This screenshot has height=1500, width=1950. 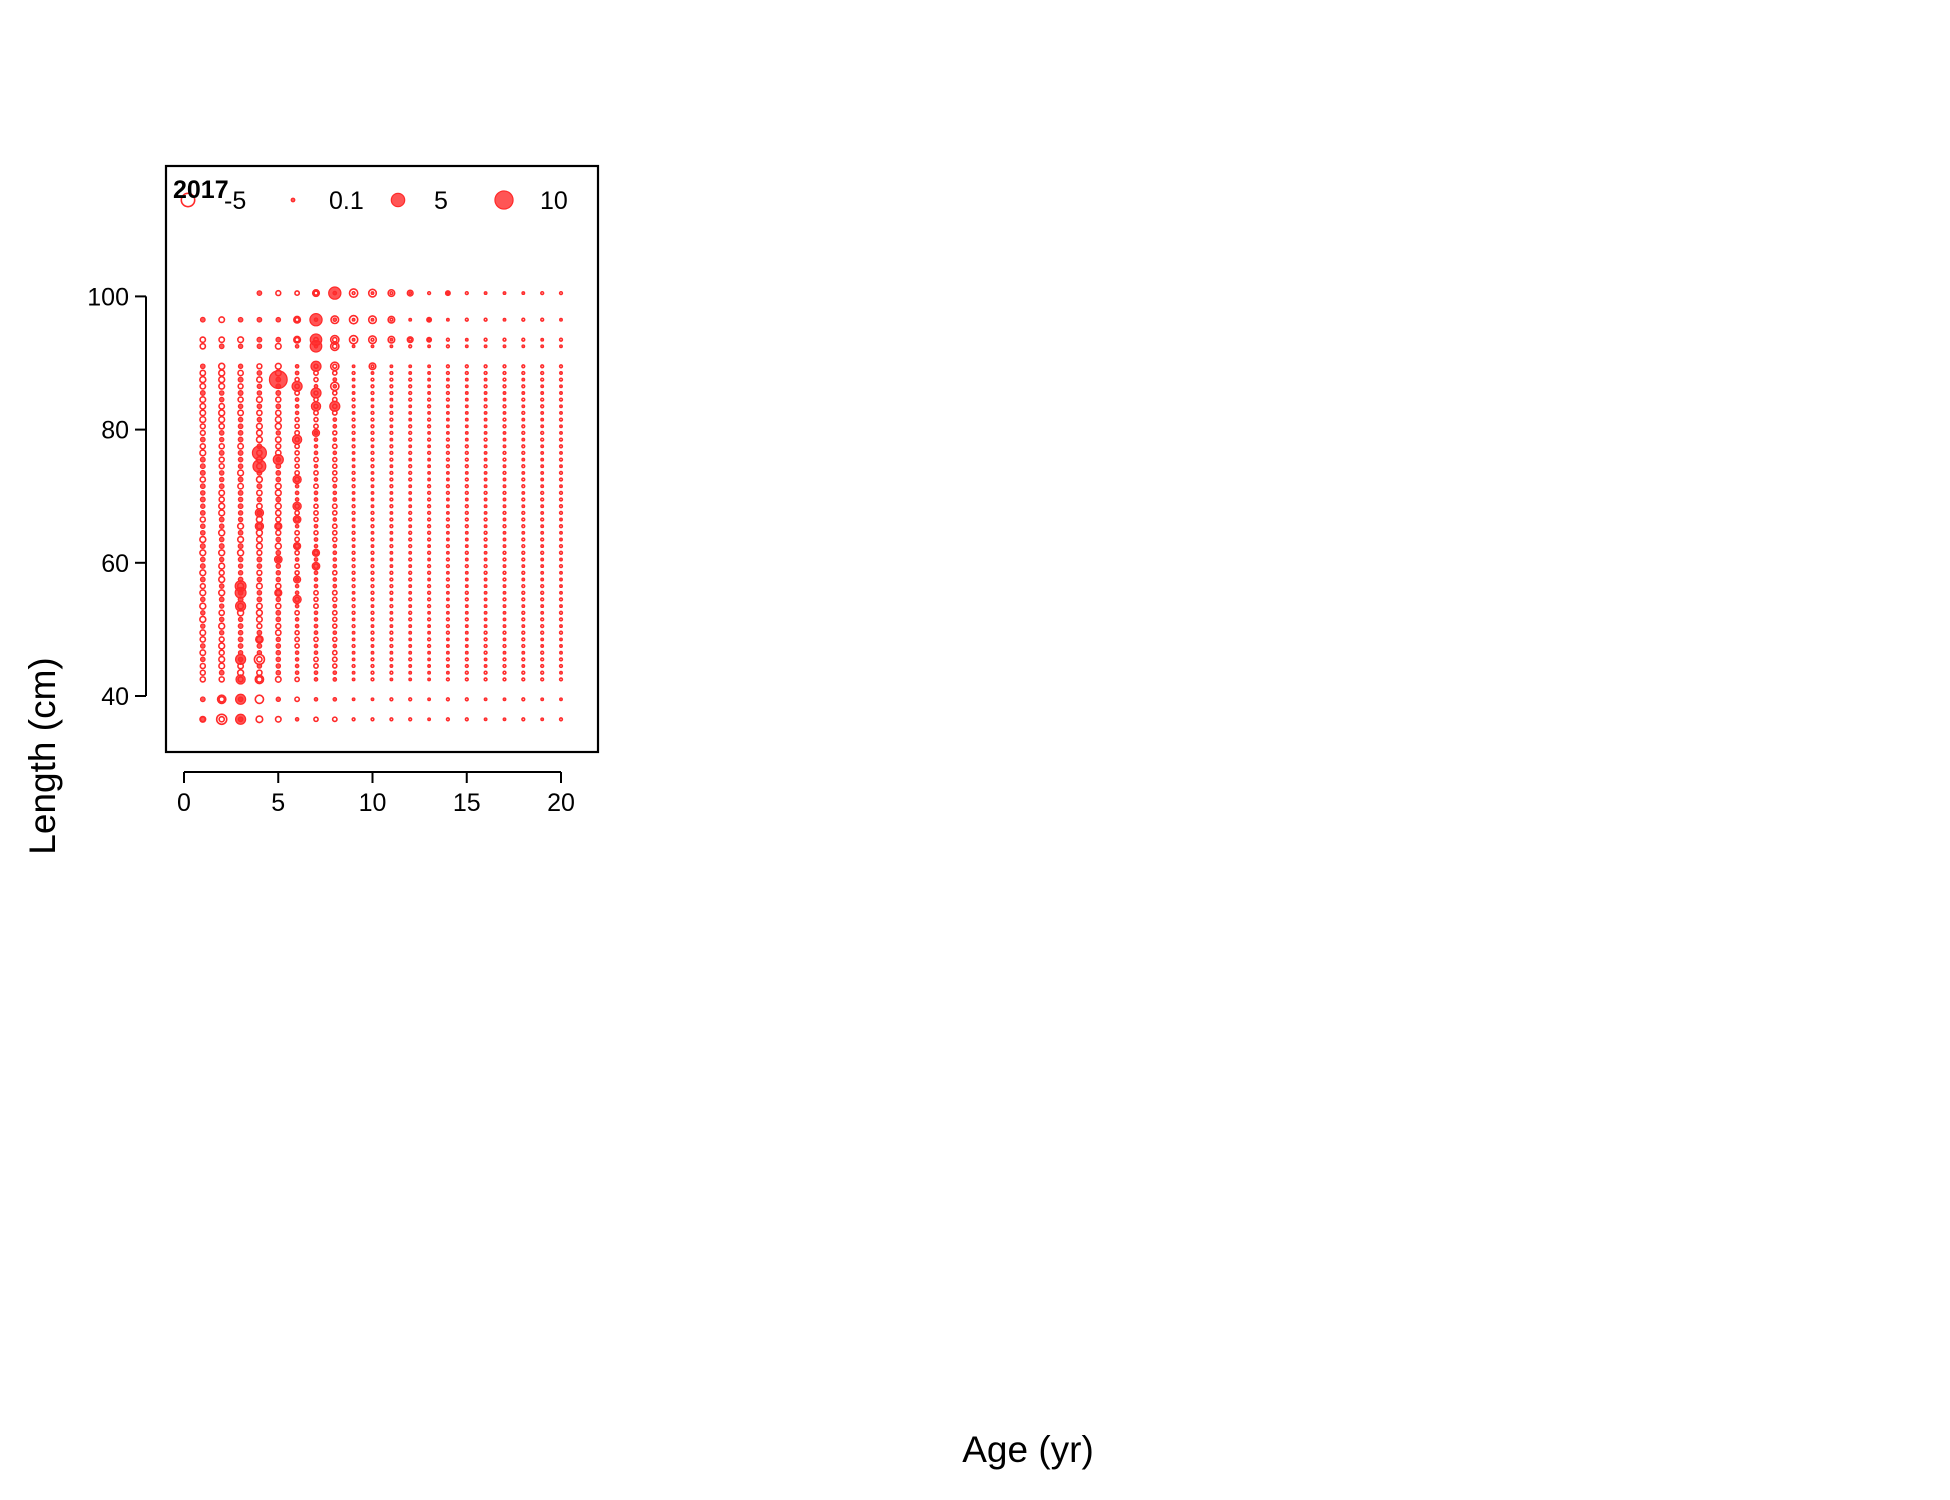 I want to click on legend-symbol, so click(x=188, y=200).